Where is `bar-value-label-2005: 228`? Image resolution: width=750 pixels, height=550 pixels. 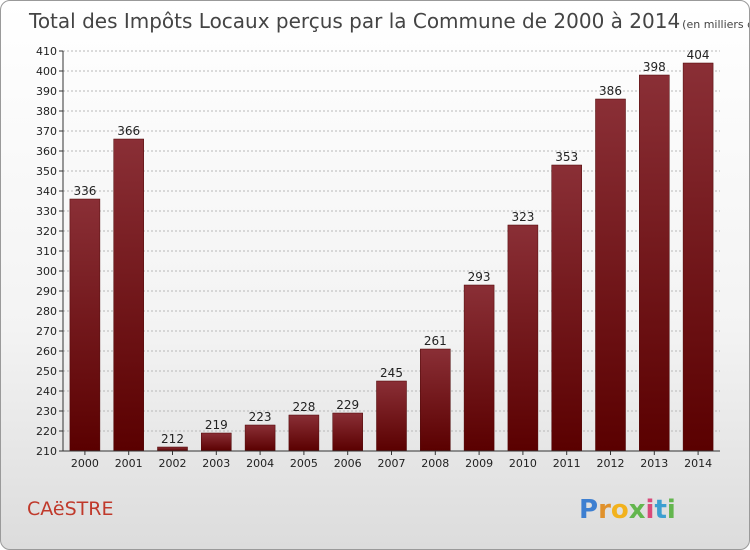
bar-value-label-2005: 228 is located at coordinates (303, 407).